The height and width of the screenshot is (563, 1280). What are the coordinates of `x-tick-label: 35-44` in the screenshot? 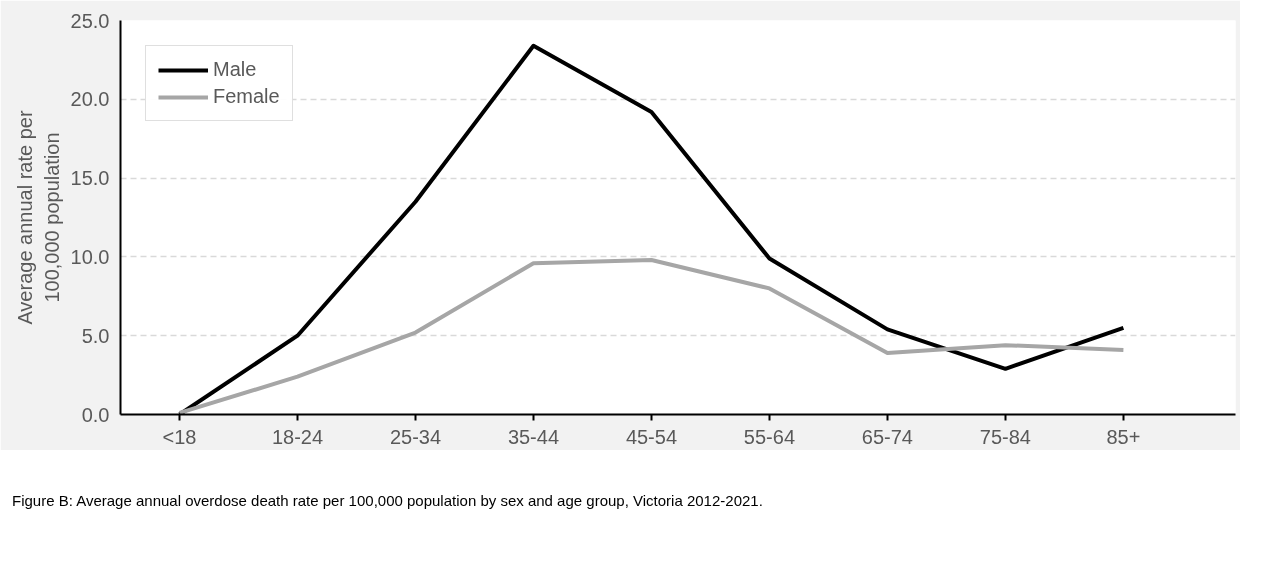 It's located at (533, 436).